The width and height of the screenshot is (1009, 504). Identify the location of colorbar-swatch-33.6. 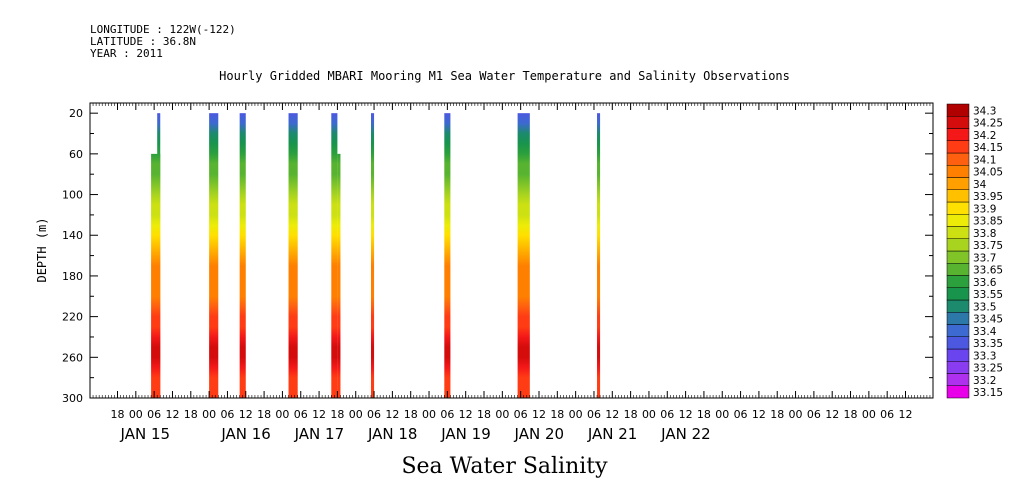
(958, 281).